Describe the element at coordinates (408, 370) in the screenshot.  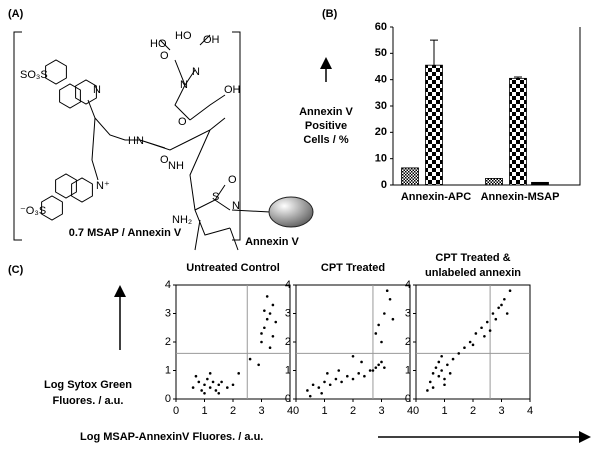
I see `y-tick-label: 1` at that location.